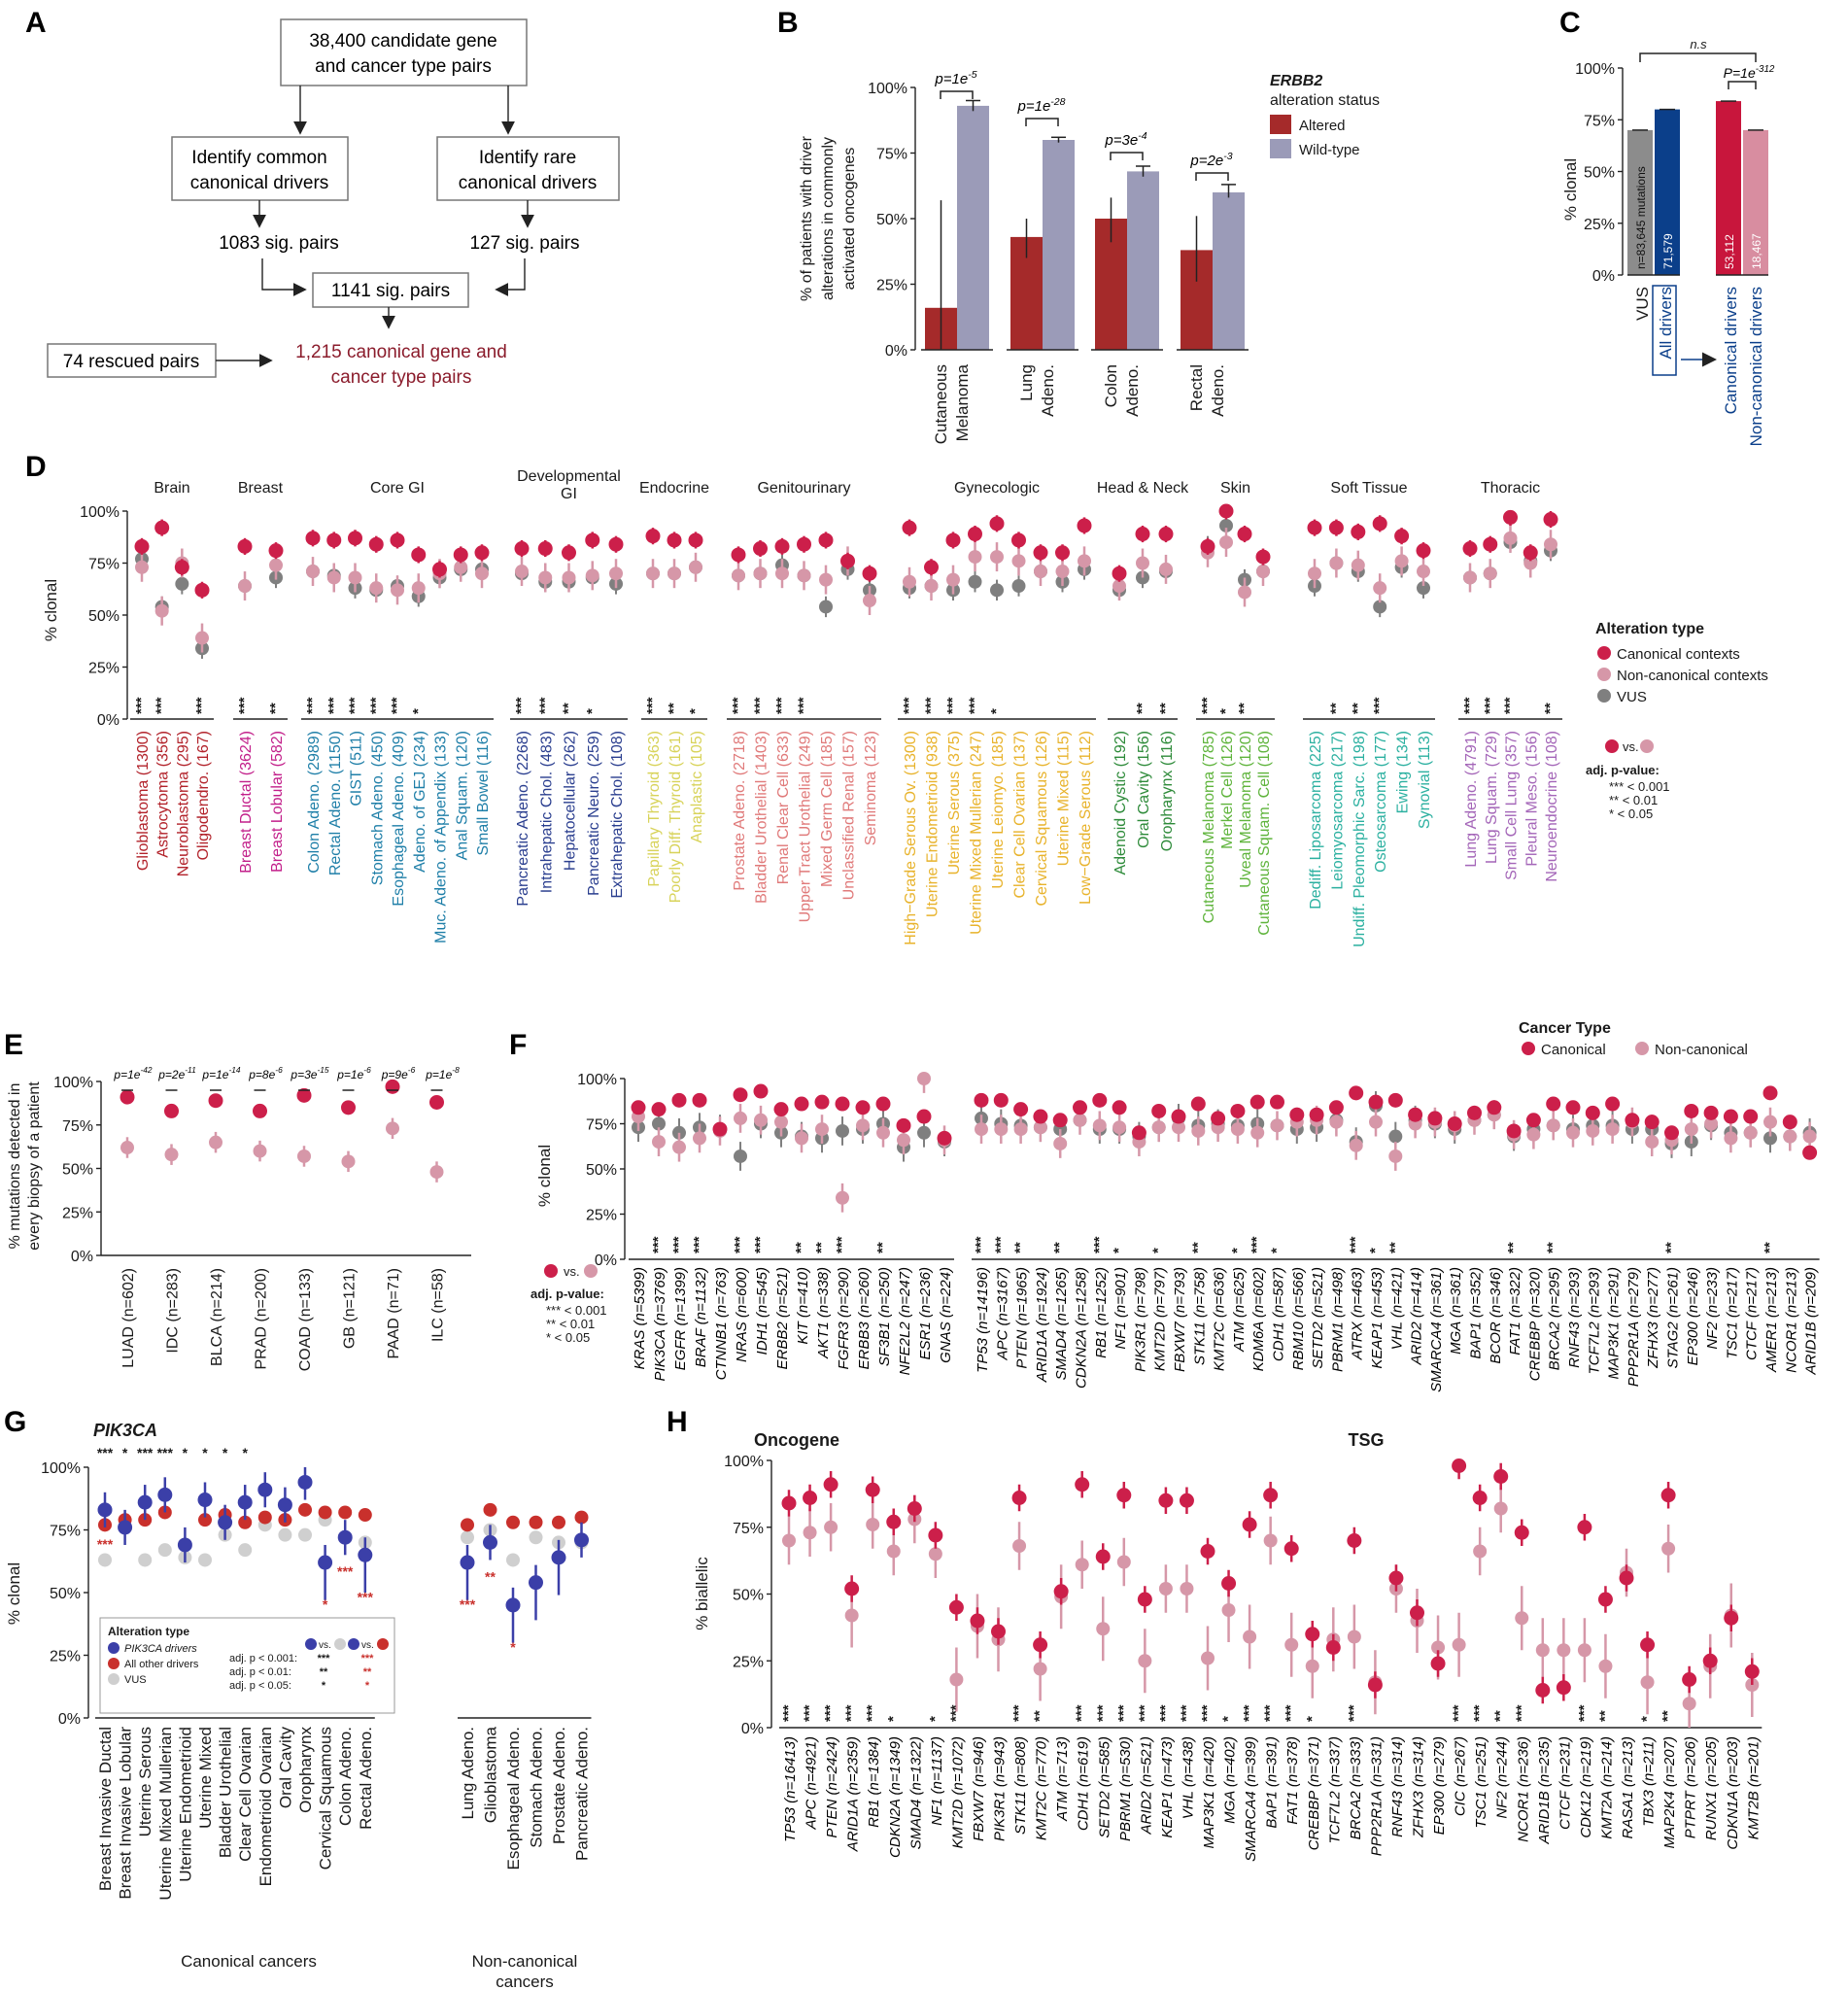  Describe the element at coordinates (1220, 1319) in the screenshot. I see `gene-label: KMT2C (n=636)` at that location.